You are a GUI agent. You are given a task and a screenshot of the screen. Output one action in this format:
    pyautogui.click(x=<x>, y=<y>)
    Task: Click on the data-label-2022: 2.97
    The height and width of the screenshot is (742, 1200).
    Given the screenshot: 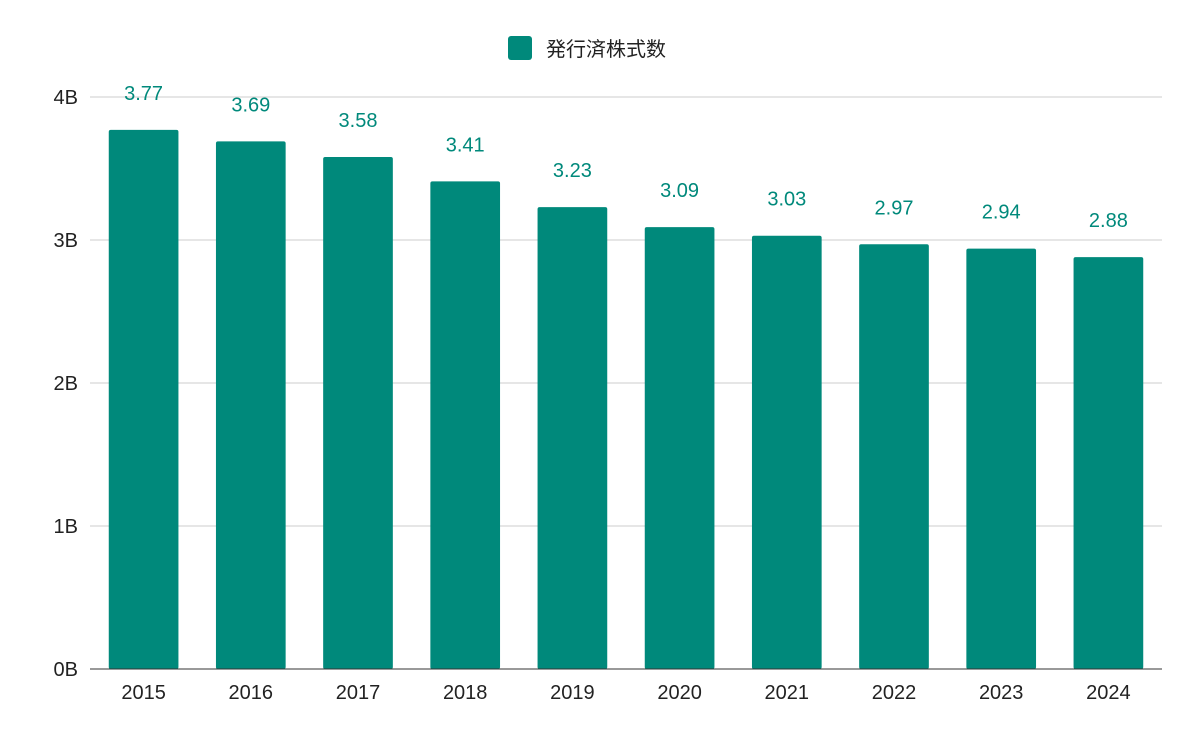 What is the action you would take?
    pyautogui.click(x=894, y=208)
    